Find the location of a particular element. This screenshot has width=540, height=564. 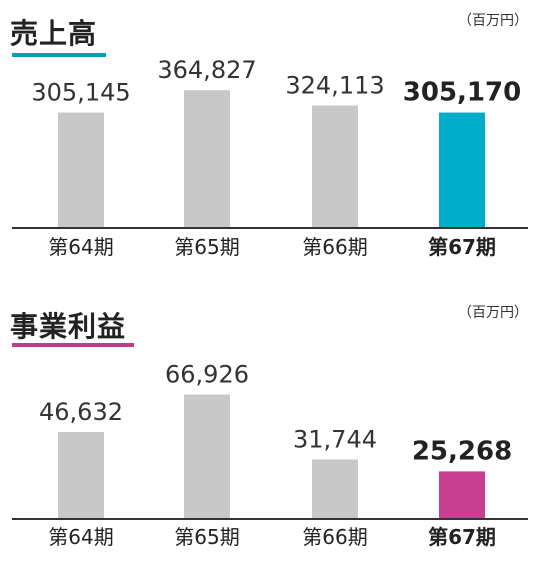

value-label-3: 31,744 is located at coordinates (335, 439).